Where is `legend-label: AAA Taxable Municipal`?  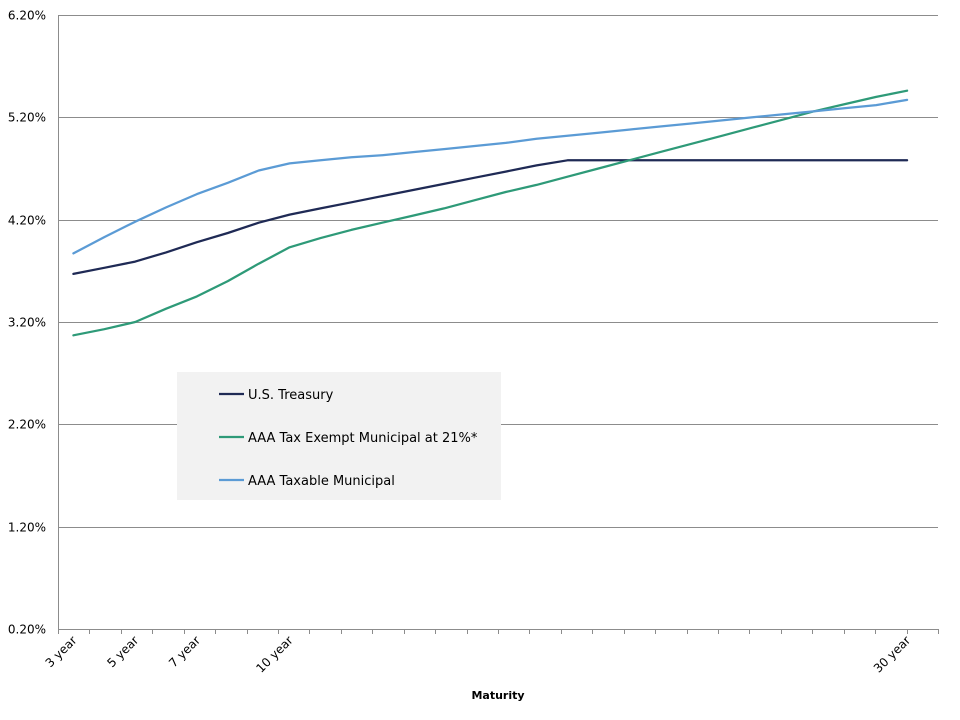 legend-label: AAA Taxable Municipal is located at coordinates (321, 481).